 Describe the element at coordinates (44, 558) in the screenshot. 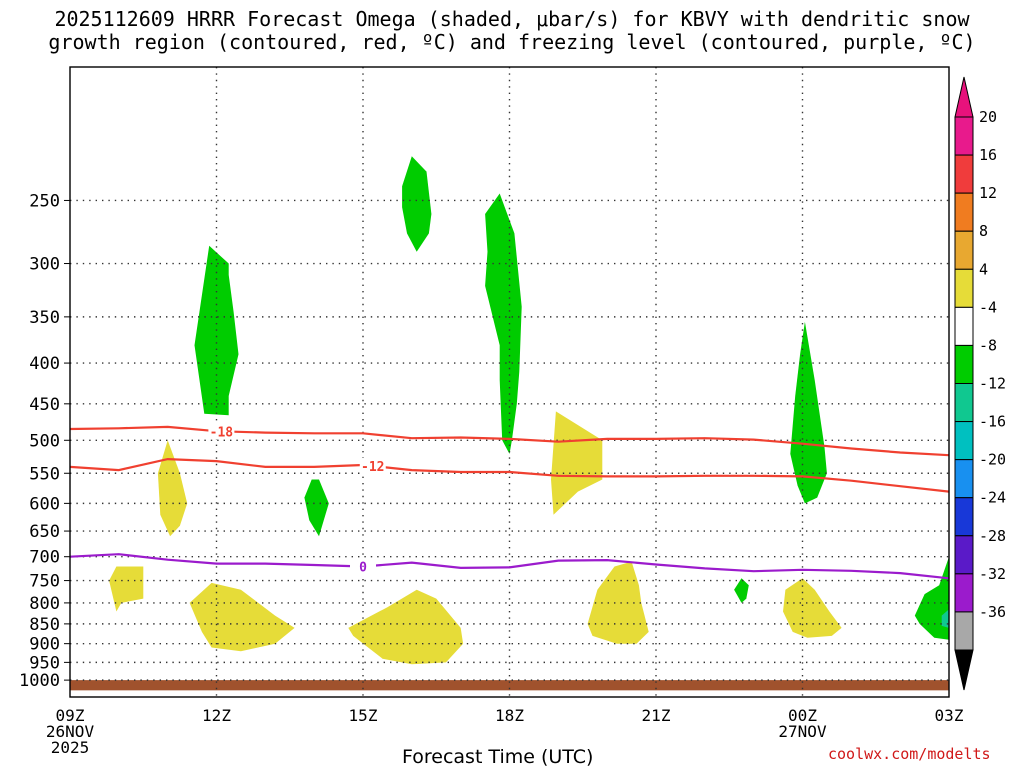

I see `y-tick-label-700: 700` at that location.